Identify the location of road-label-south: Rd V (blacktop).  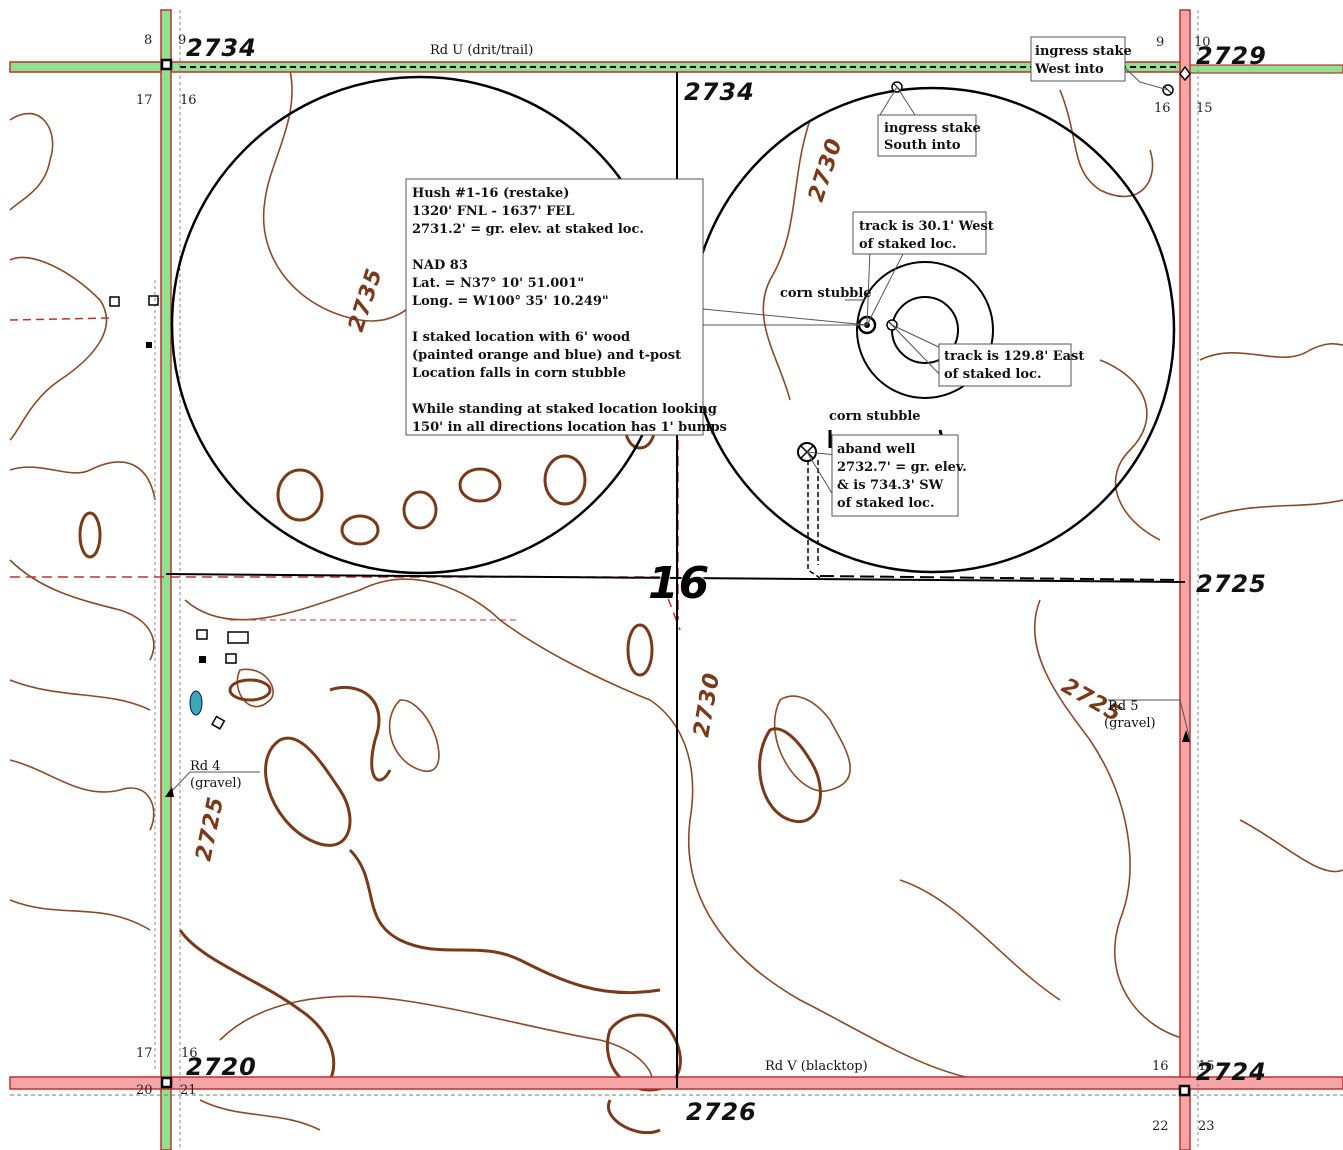
(816, 1066).